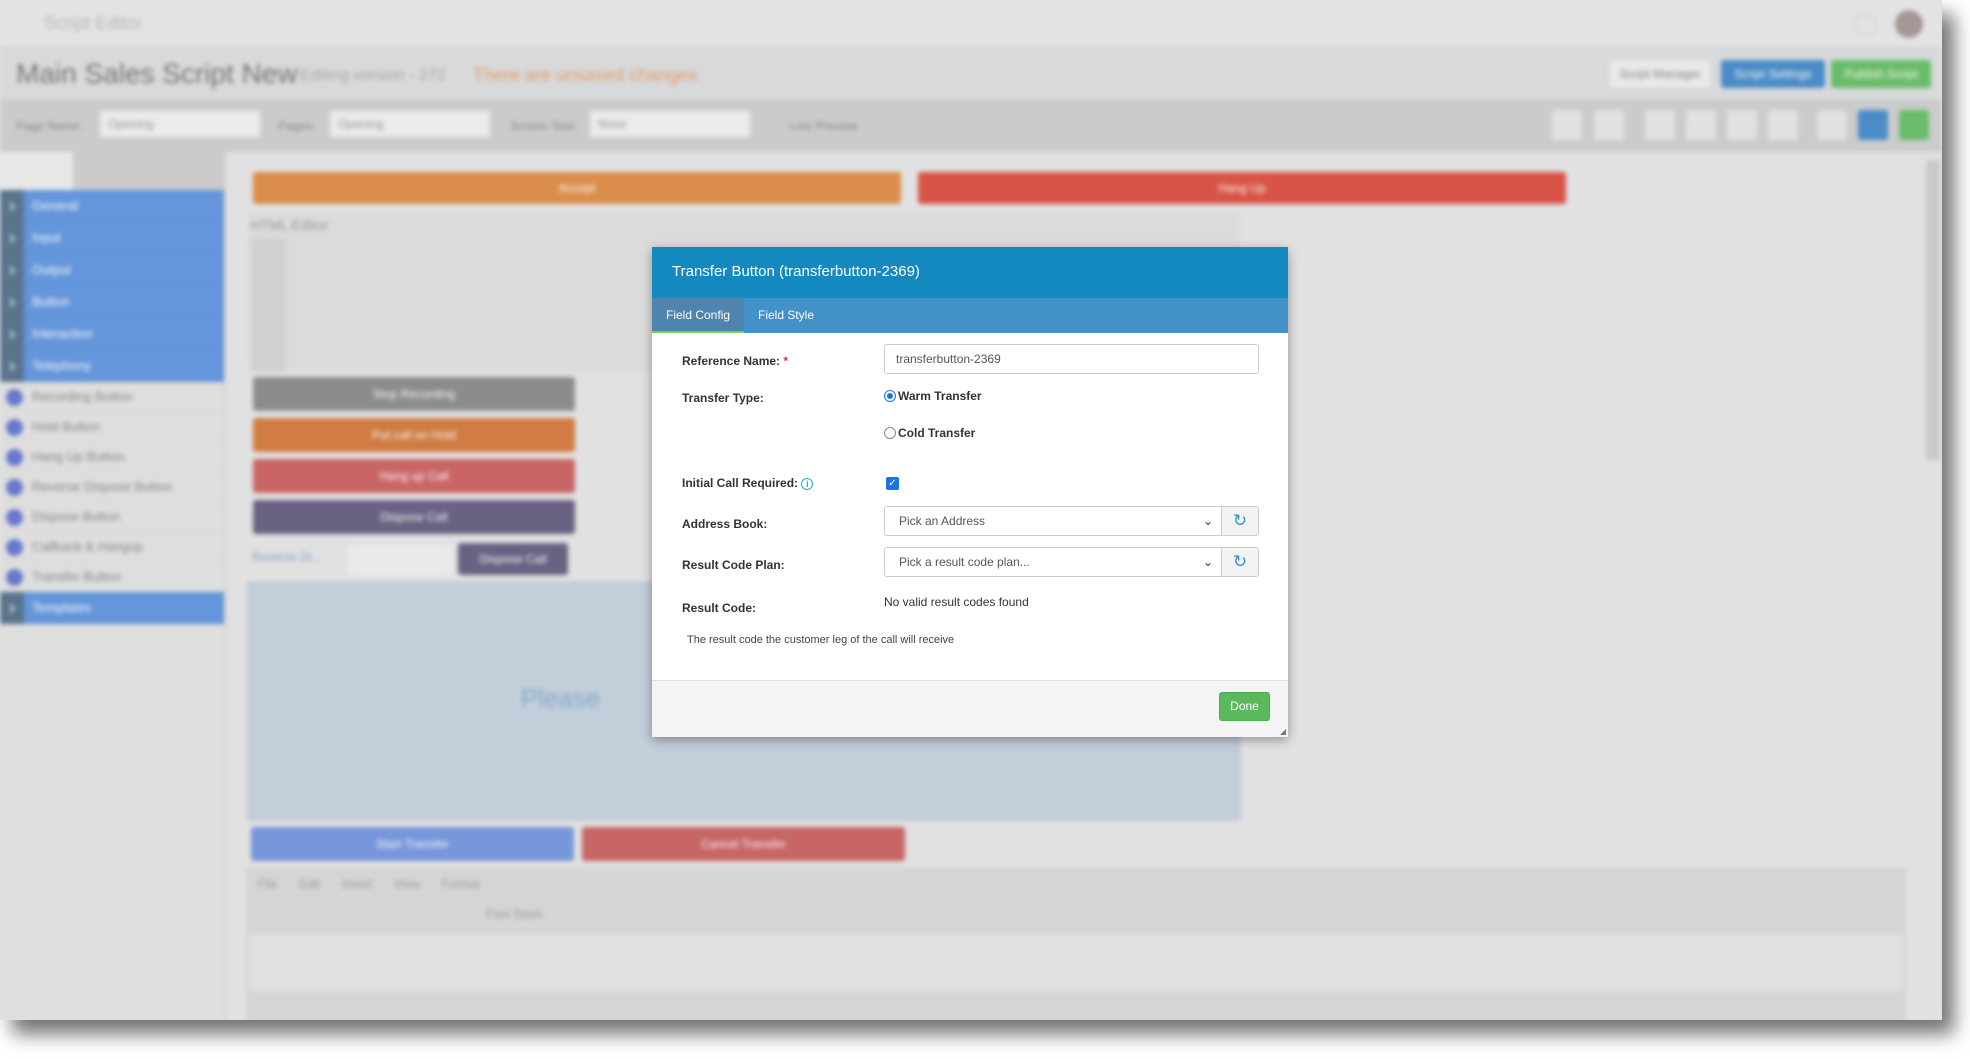 The height and width of the screenshot is (1059, 1970). Describe the element at coordinates (942, 521) in the screenshot. I see `address-book-value: Pick an Address` at that location.